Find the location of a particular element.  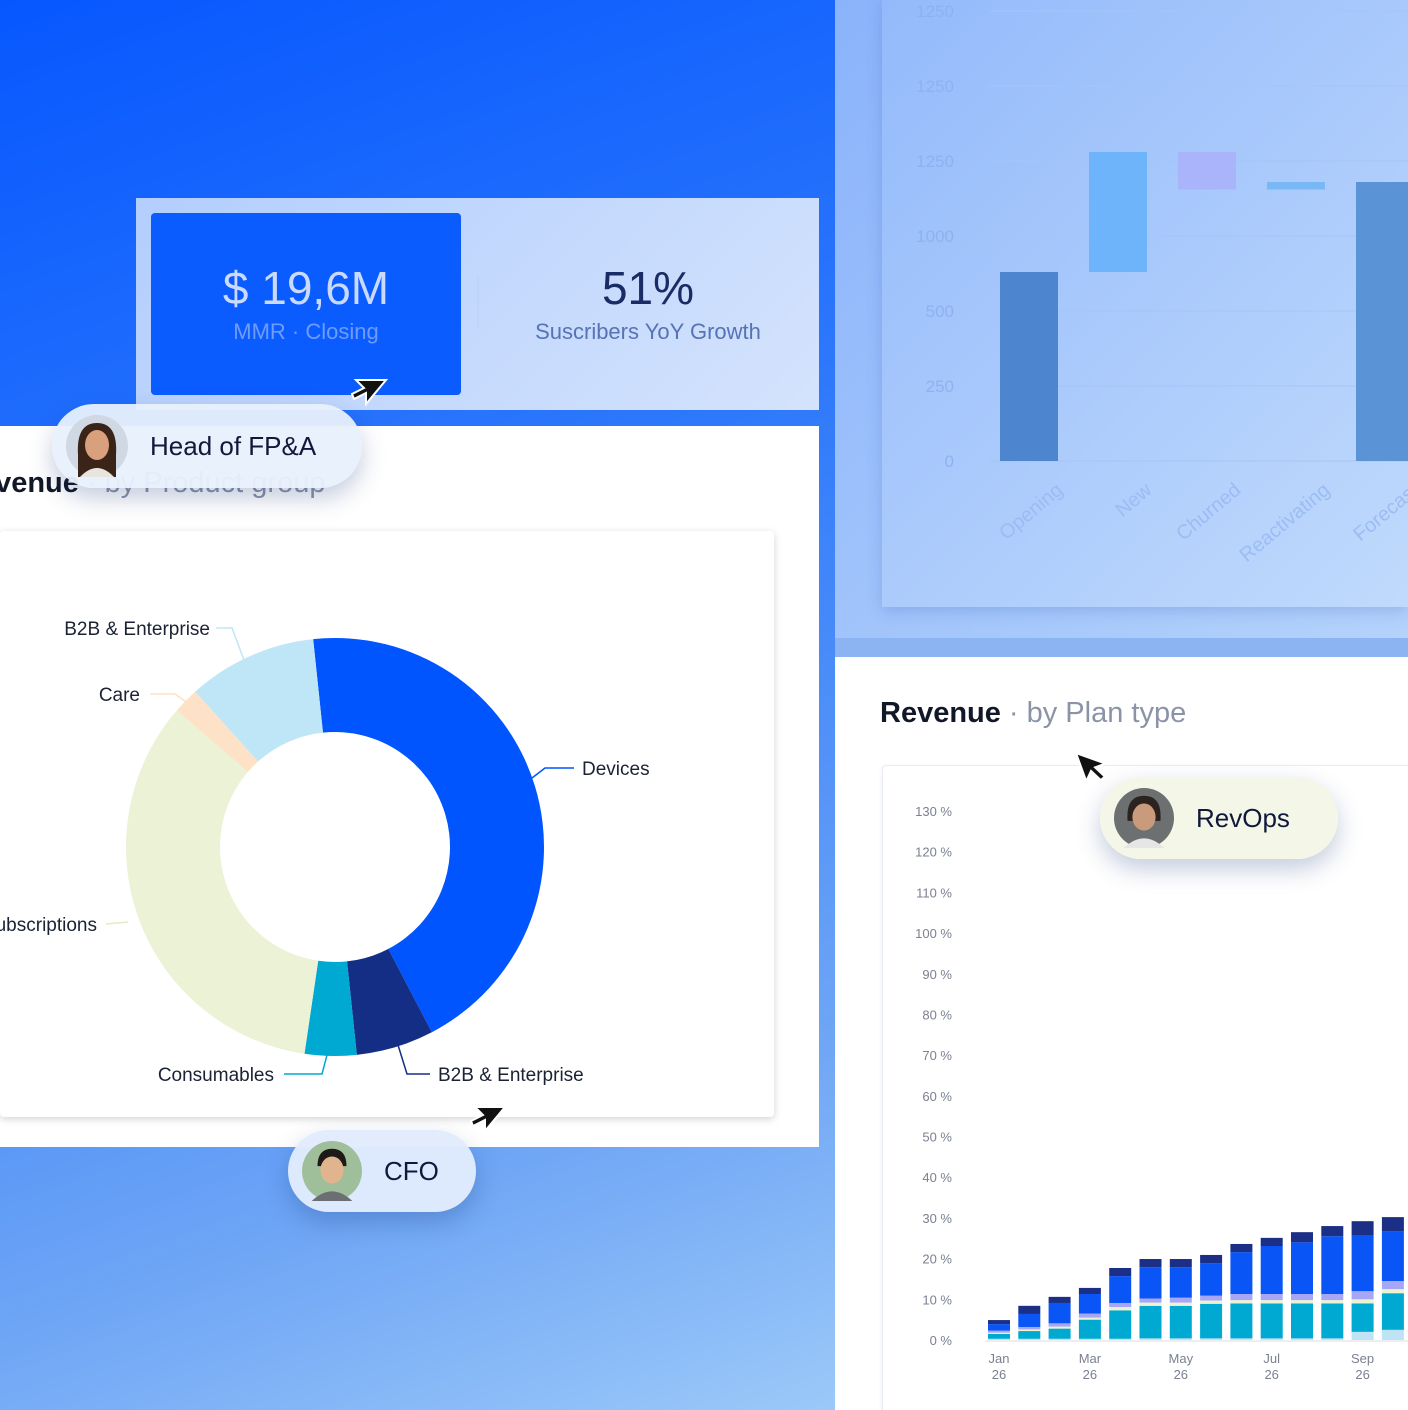

y-tick-label: 10 % is located at coordinates (937, 1299).